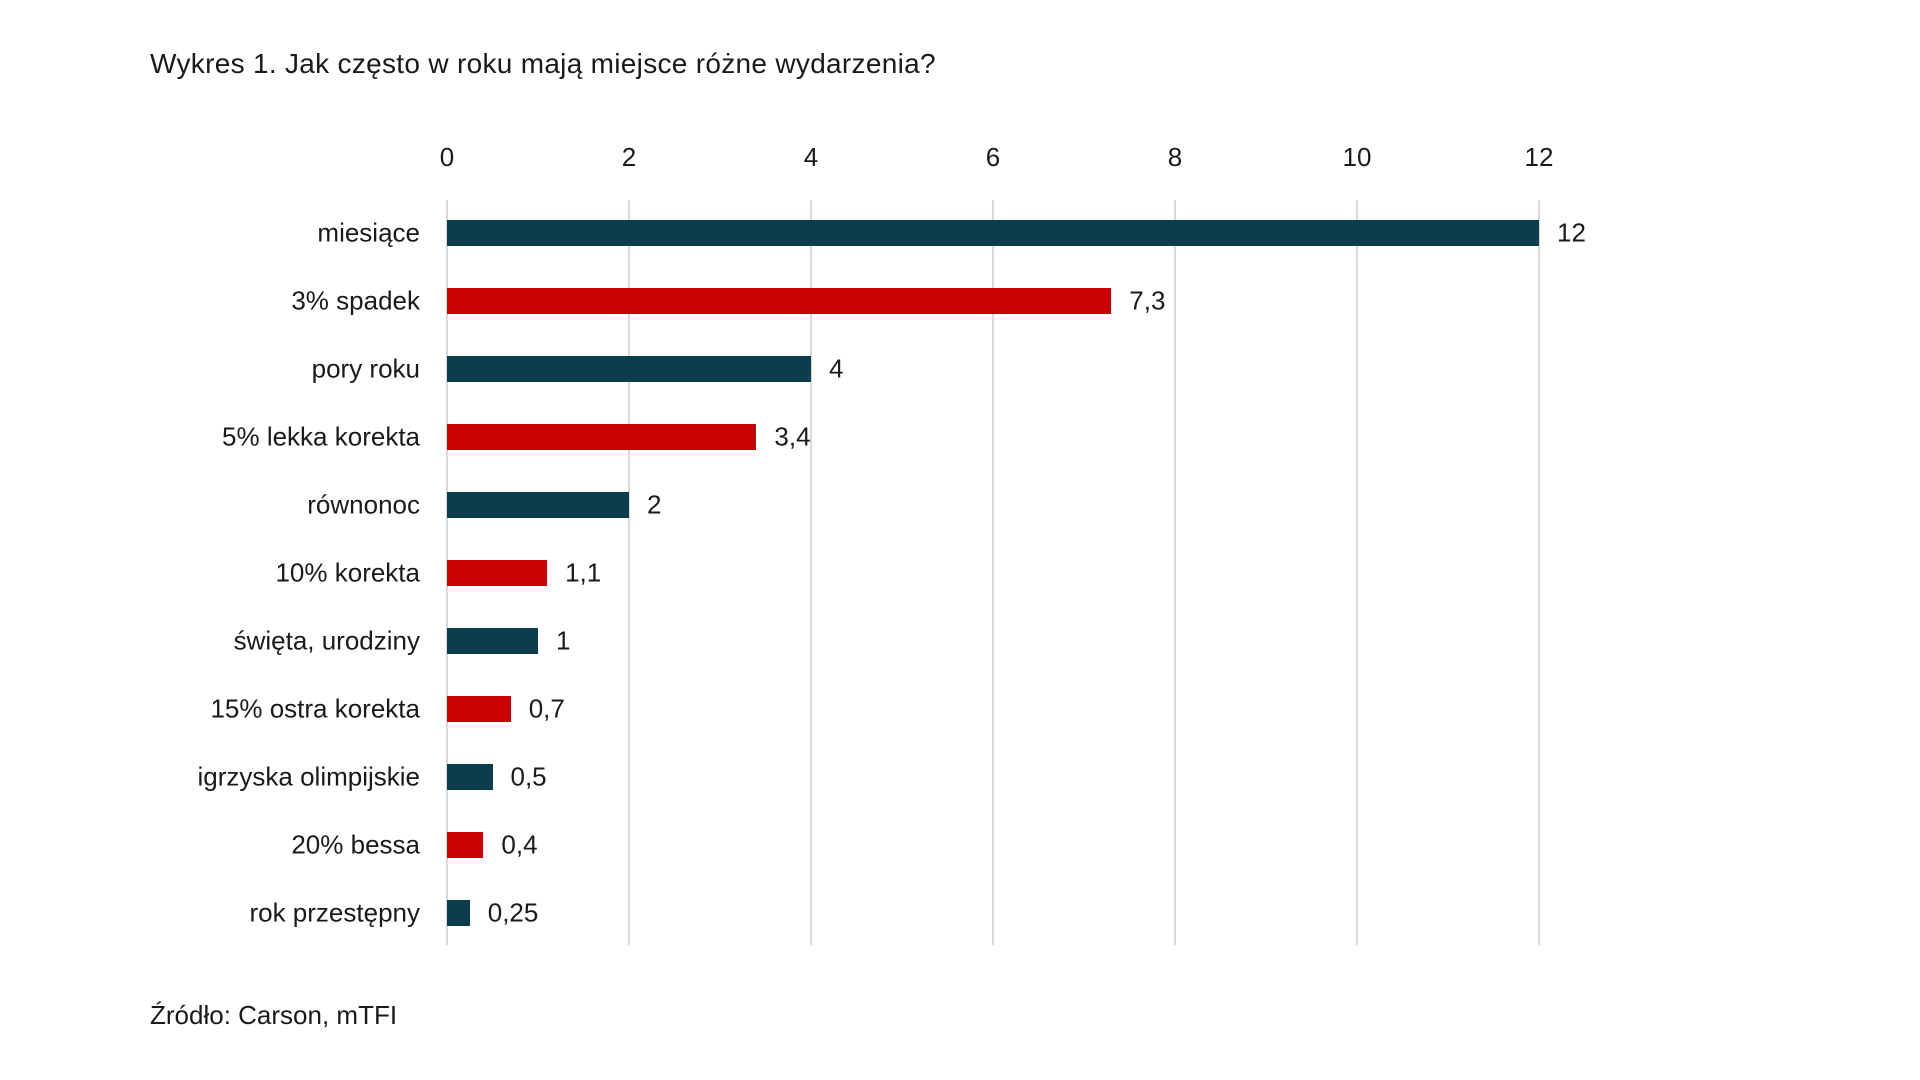  Describe the element at coordinates (334, 912) in the screenshot. I see `category-label: rok przestępny` at that location.